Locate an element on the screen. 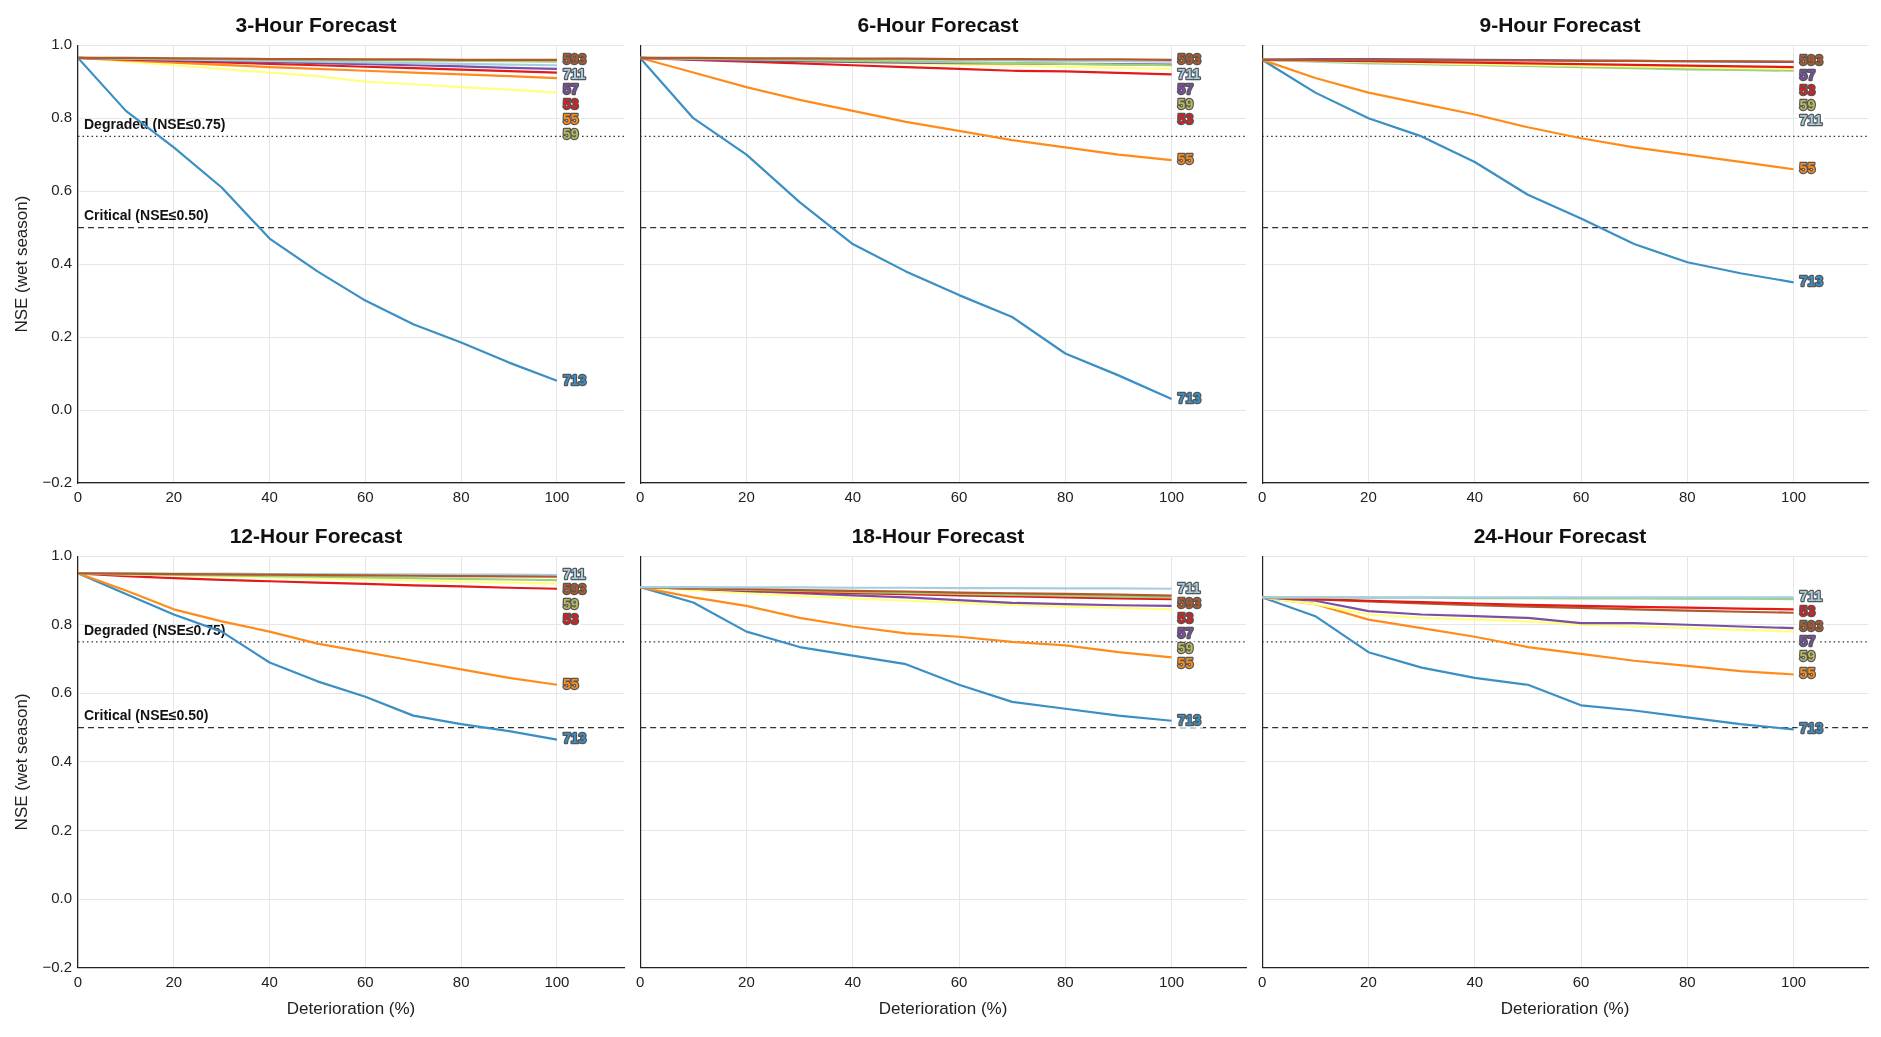  chart-title: 3-Hour Forecast is located at coordinates (316, 25).